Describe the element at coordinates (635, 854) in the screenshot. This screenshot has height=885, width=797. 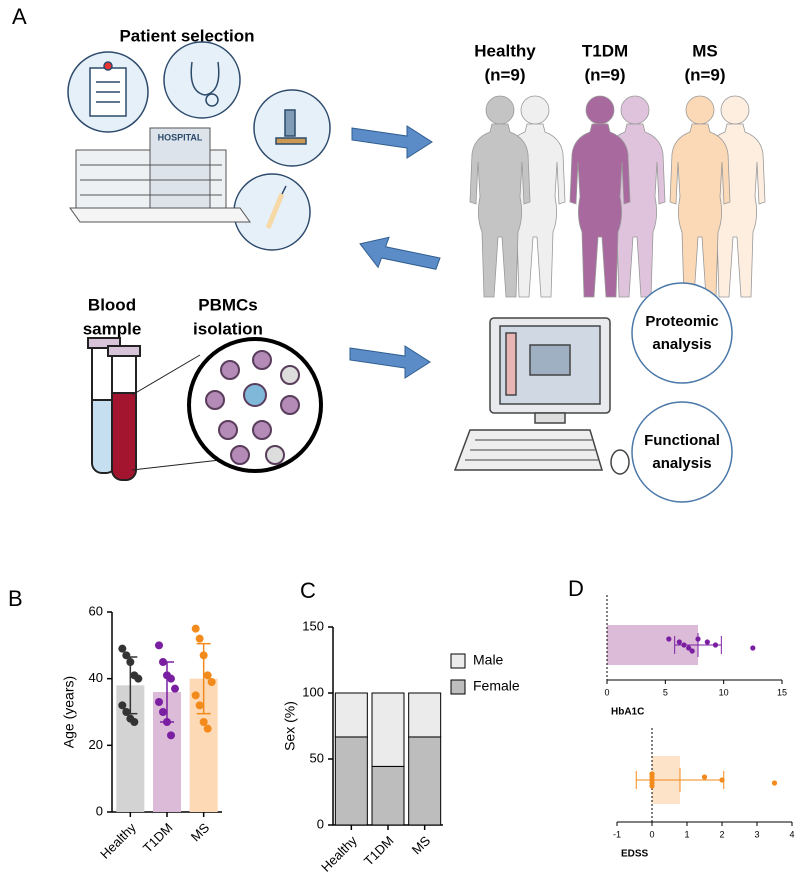
I see `x-axis-title: EDSS` at that location.